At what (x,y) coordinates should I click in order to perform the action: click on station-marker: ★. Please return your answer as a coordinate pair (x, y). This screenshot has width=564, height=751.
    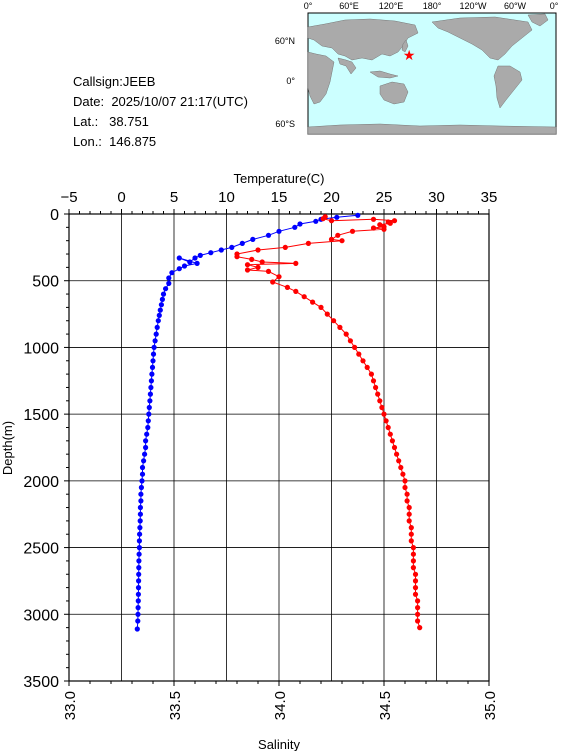
    Looking at the image, I should click on (409, 55).